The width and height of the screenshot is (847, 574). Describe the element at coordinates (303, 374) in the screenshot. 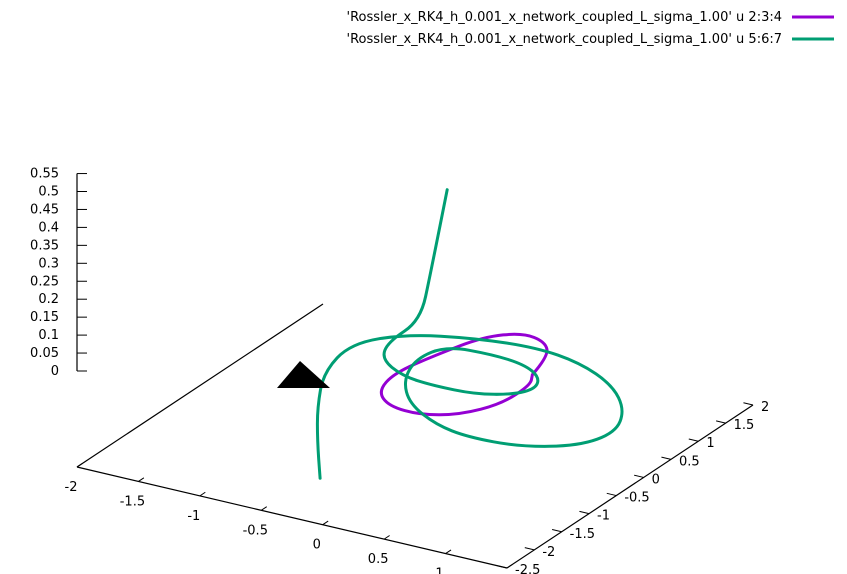

I see `mouse-pointer-icon` at that location.